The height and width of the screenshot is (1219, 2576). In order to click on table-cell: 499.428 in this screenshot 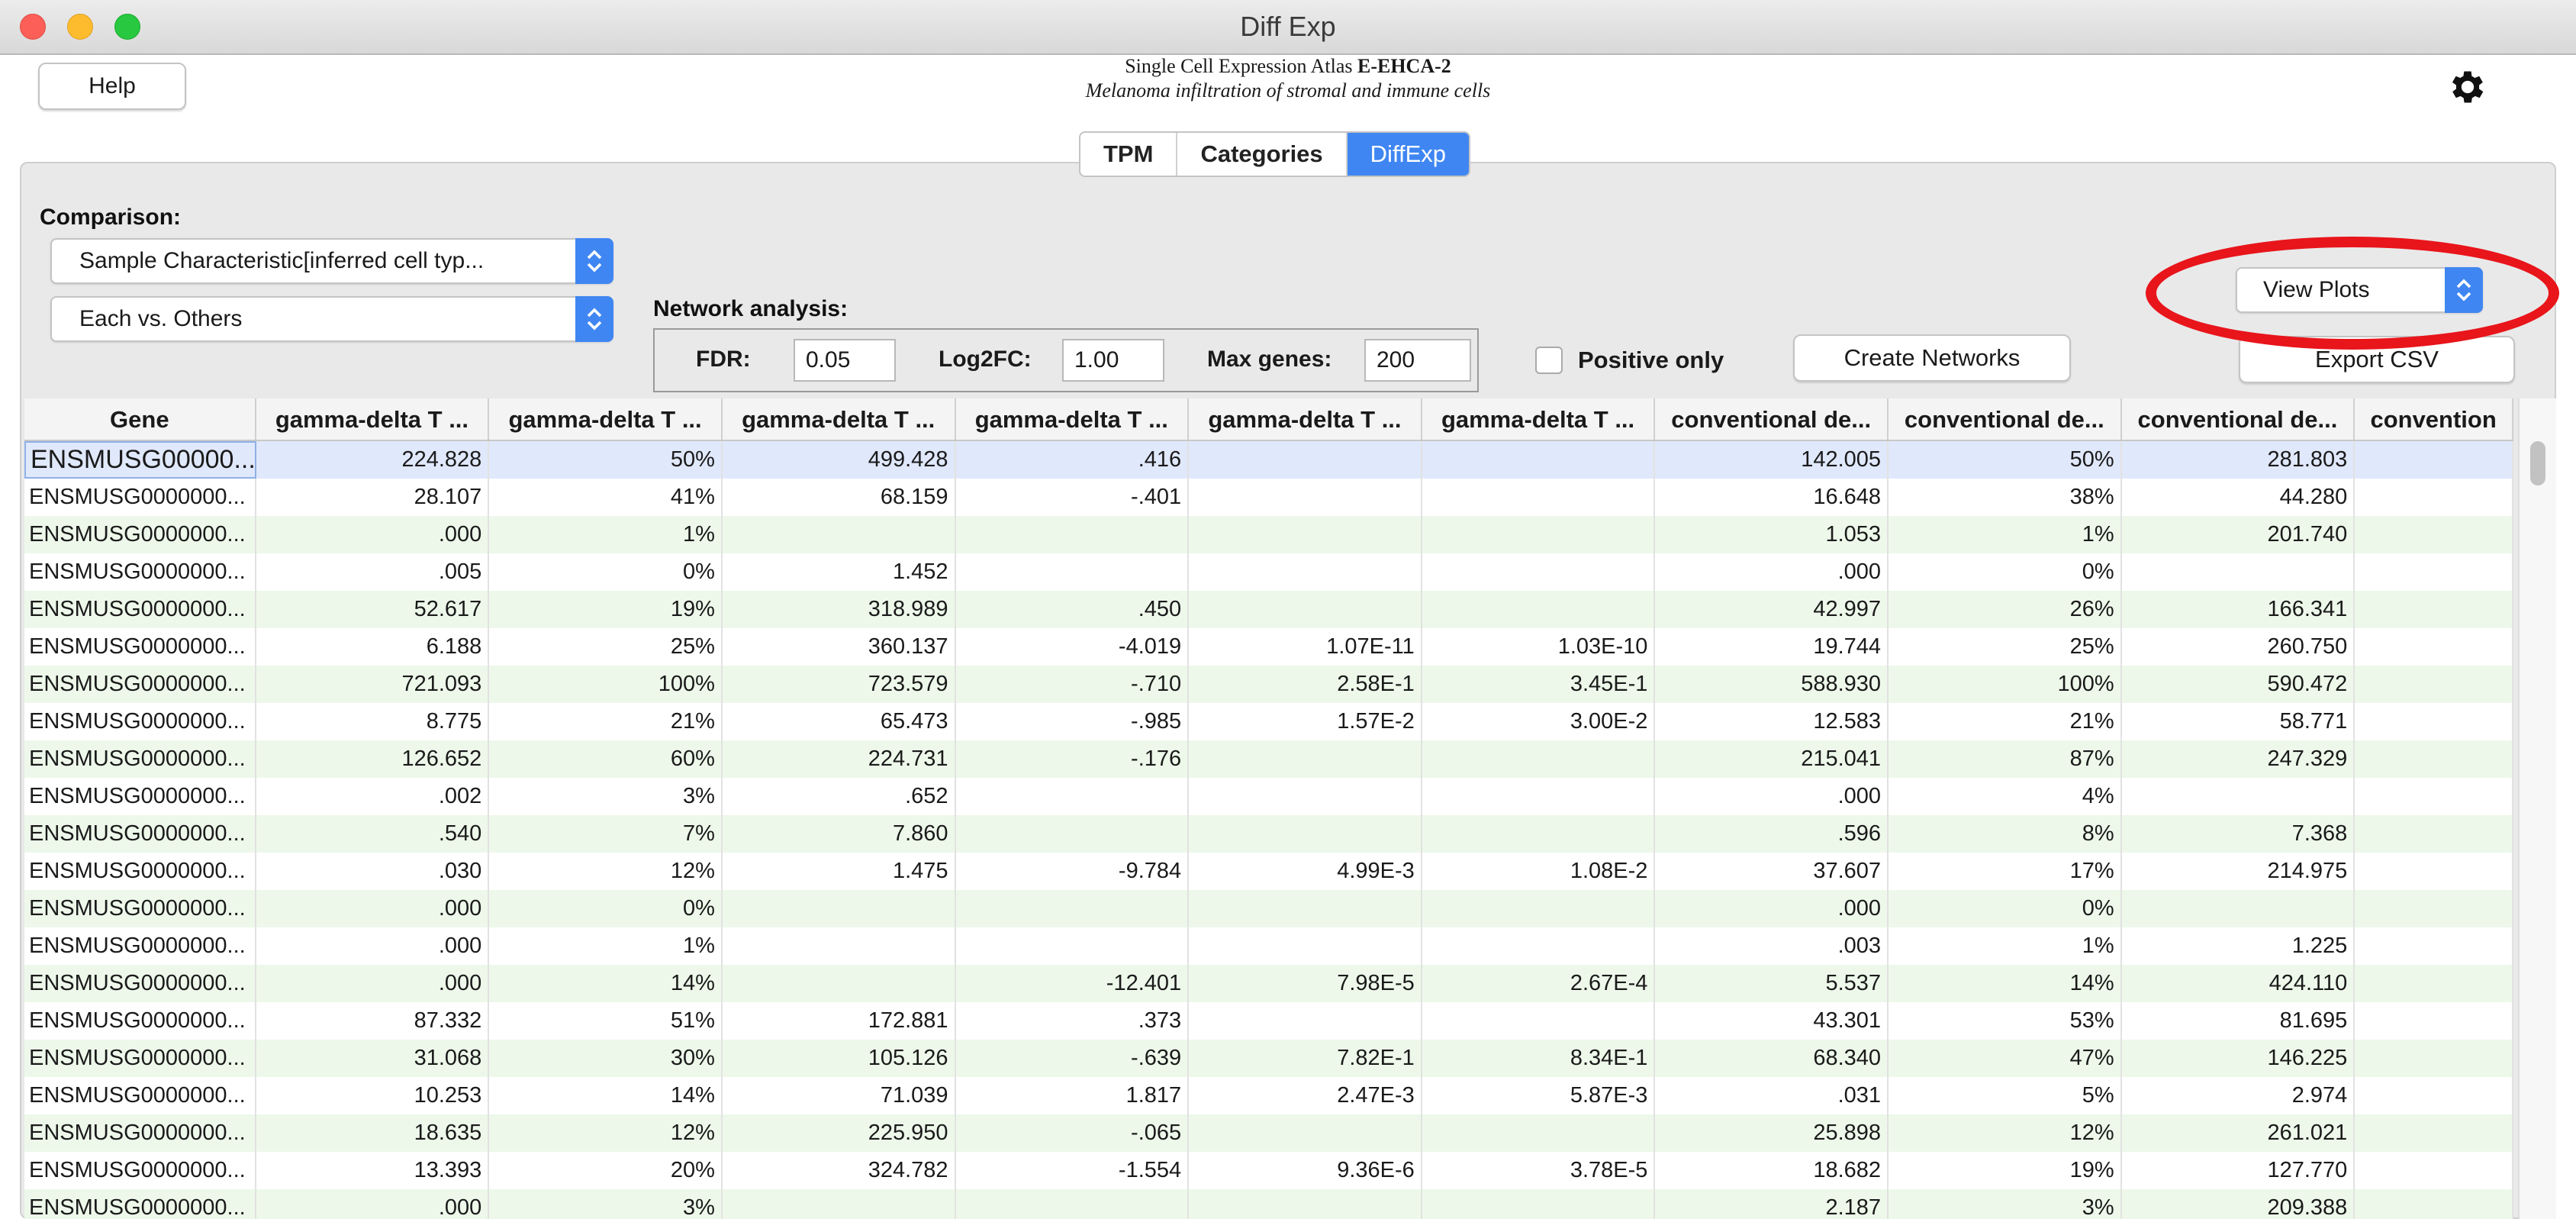, I will do `click(839, 460)`.